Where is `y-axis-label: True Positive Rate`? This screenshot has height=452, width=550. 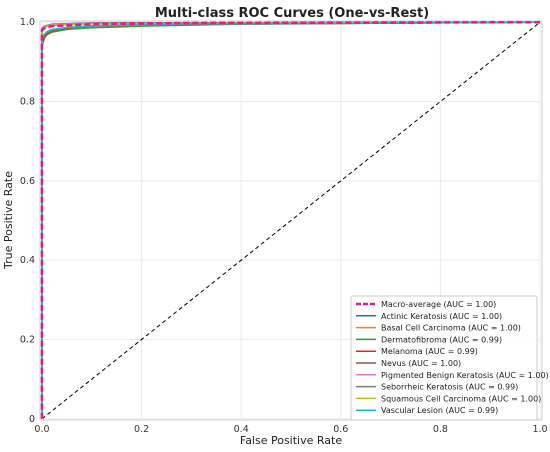
y-axis-label: True Positive Rate is located at coordinates (8, 220).